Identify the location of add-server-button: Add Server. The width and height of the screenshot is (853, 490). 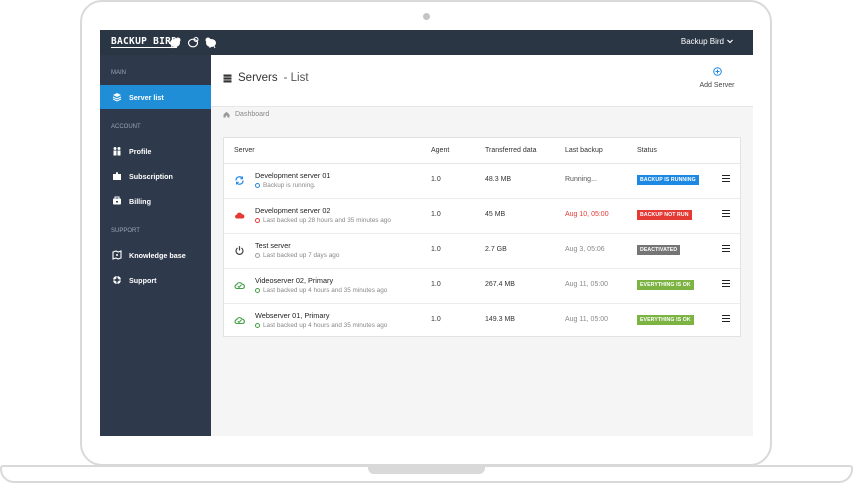
(717, 78).